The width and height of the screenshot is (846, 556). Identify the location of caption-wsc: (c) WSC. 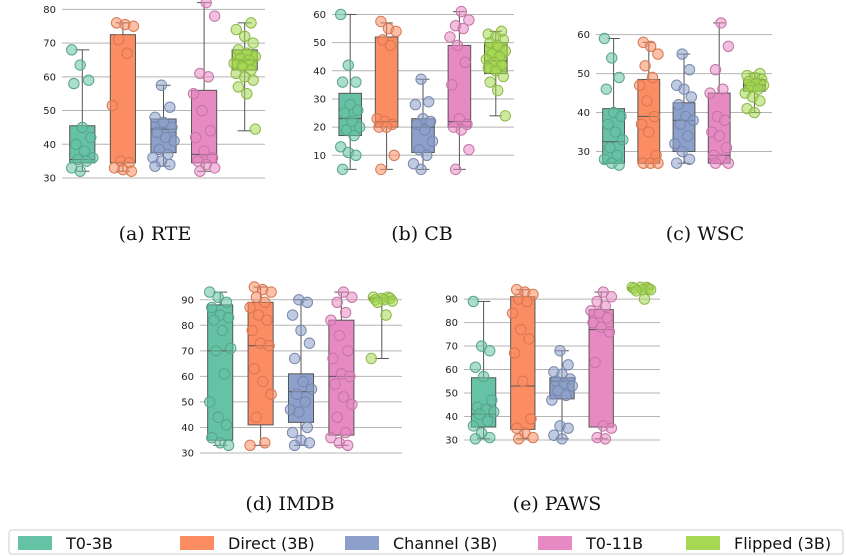
(705, 234).